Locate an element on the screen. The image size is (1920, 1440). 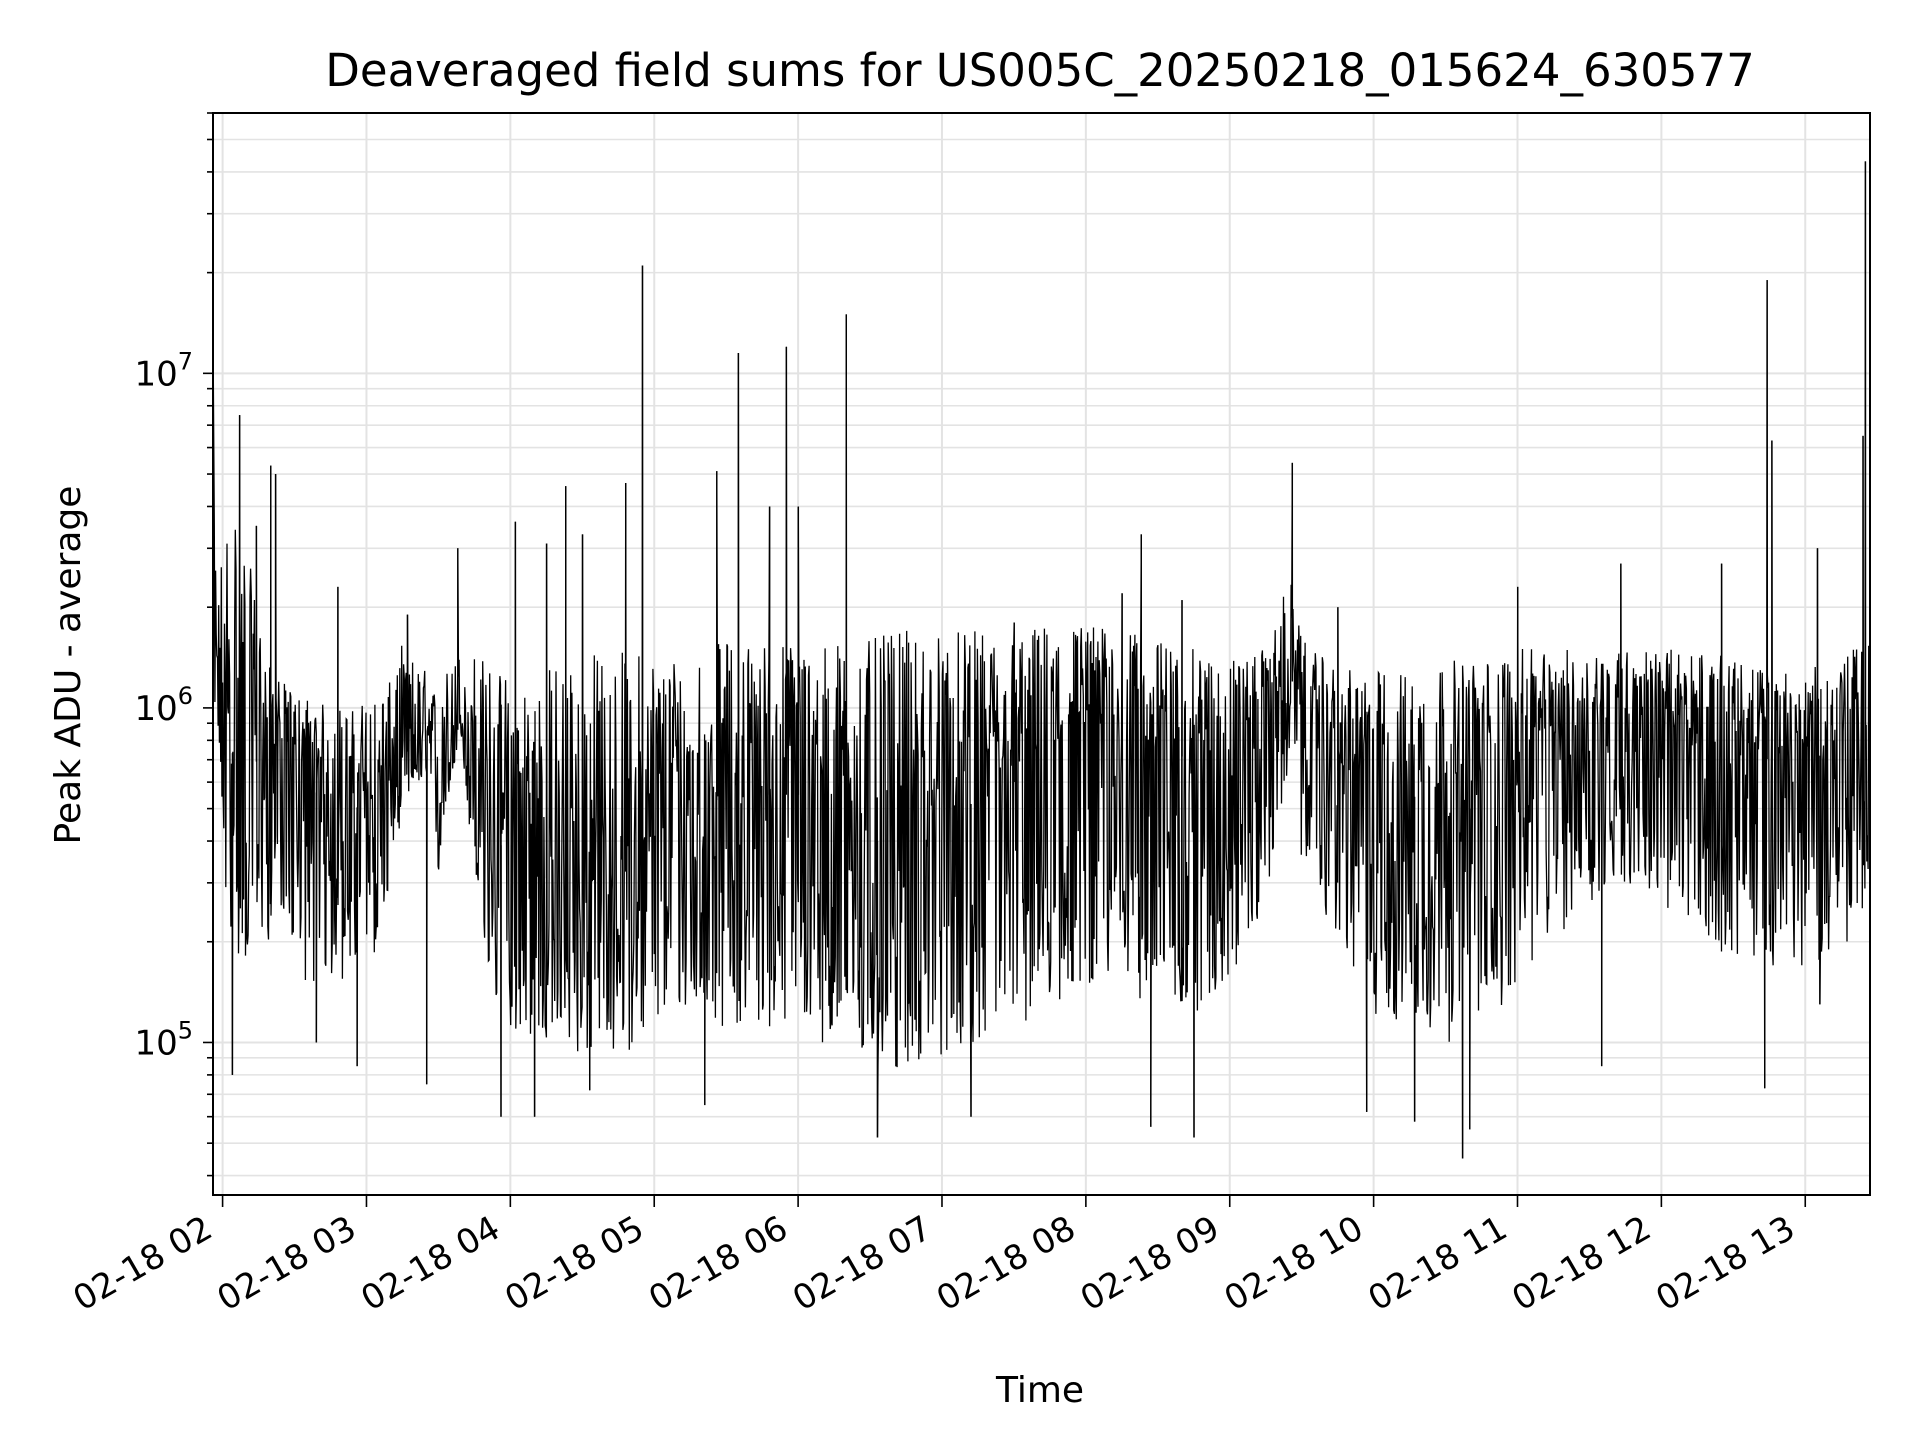
x-axis-title: Time is located at coordinates (1039, 1390).